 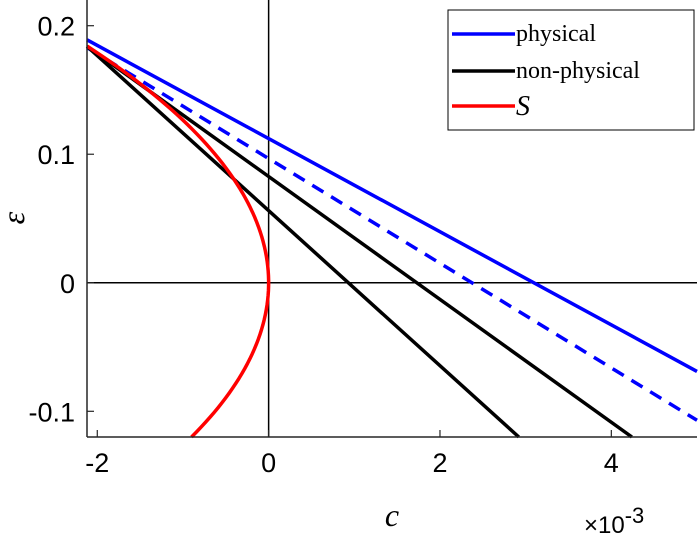 What do you see at coordinates (604, 525) in the screenshot?
I see `x-multiplier-base: ×10` at bounding box center [604, 525].